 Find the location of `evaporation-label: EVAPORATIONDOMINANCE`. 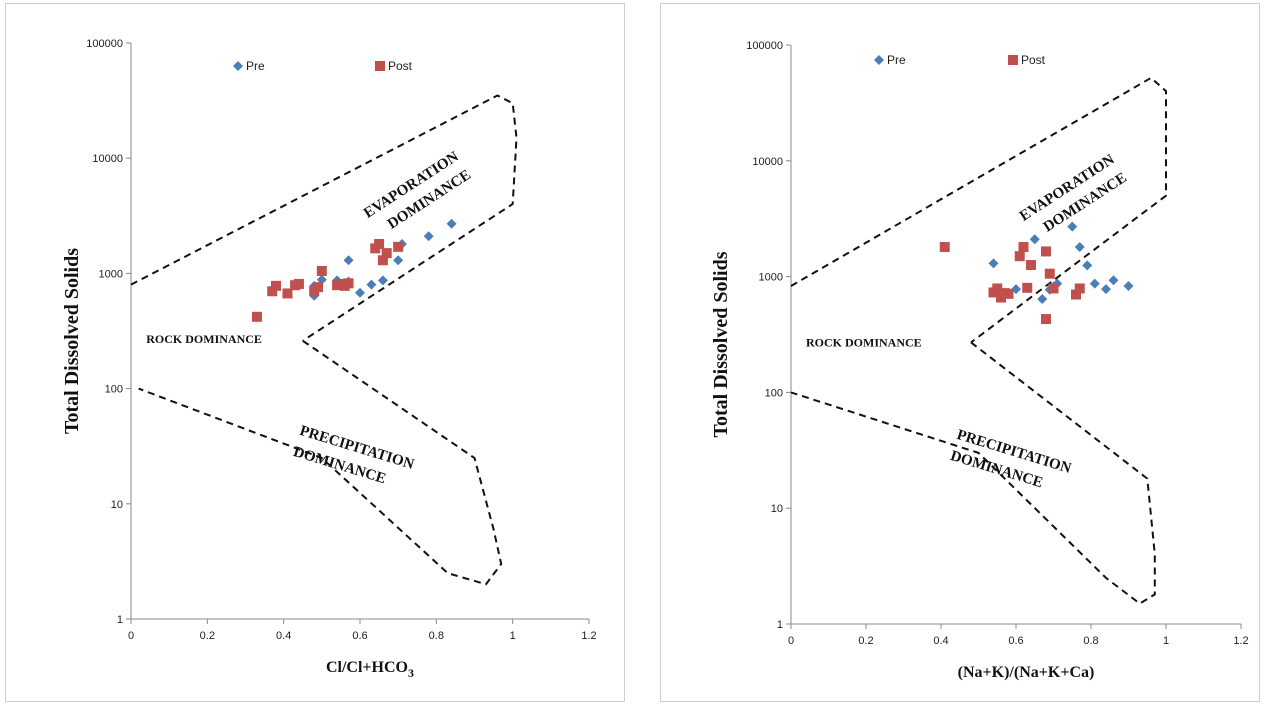

evaporation-label: EVAPORATIONDOMINANCE is located at coordinates (417, 195).